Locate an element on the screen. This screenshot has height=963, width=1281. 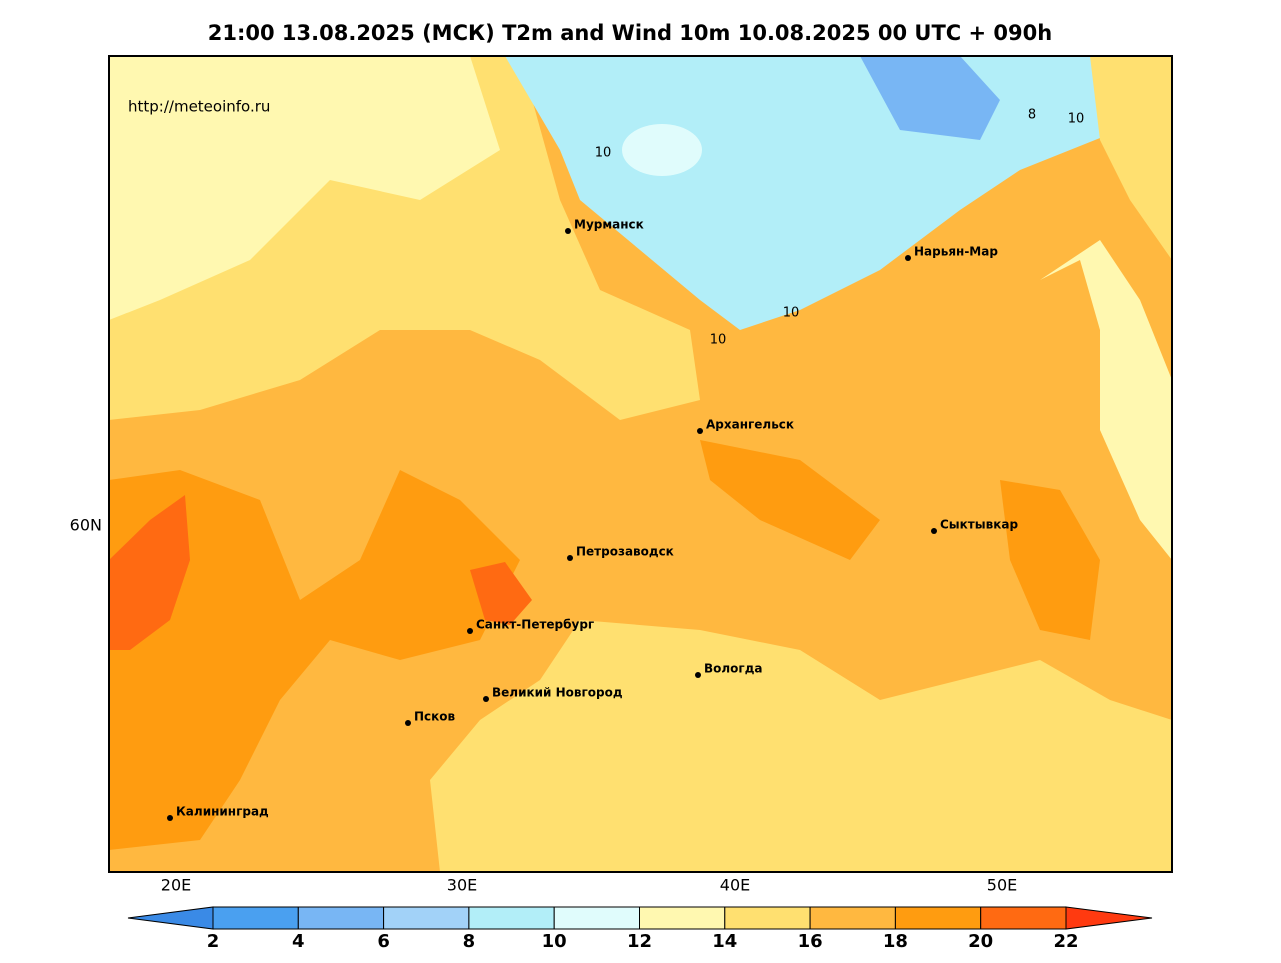
colorbar-extension-low is located at coordinates (170, 918).